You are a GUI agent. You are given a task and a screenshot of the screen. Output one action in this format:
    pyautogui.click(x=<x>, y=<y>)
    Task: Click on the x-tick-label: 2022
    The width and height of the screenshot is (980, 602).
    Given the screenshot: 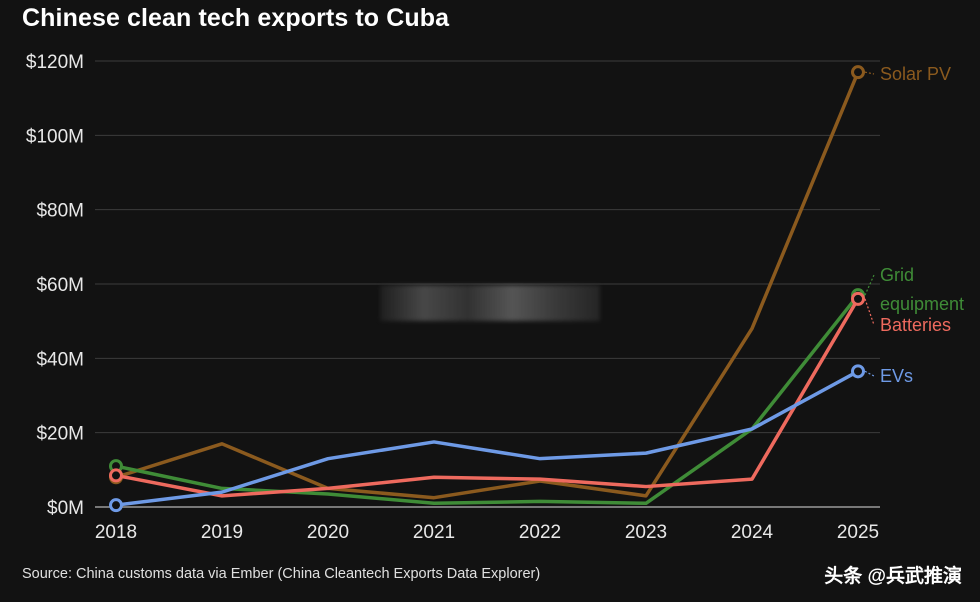 What is the action you would take?
    pyautogui.click(x=540, y=532)
    